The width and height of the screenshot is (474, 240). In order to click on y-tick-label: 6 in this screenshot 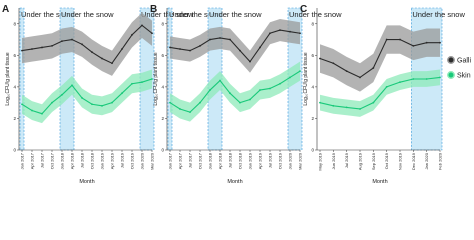, I will do `click(312, 55)`.